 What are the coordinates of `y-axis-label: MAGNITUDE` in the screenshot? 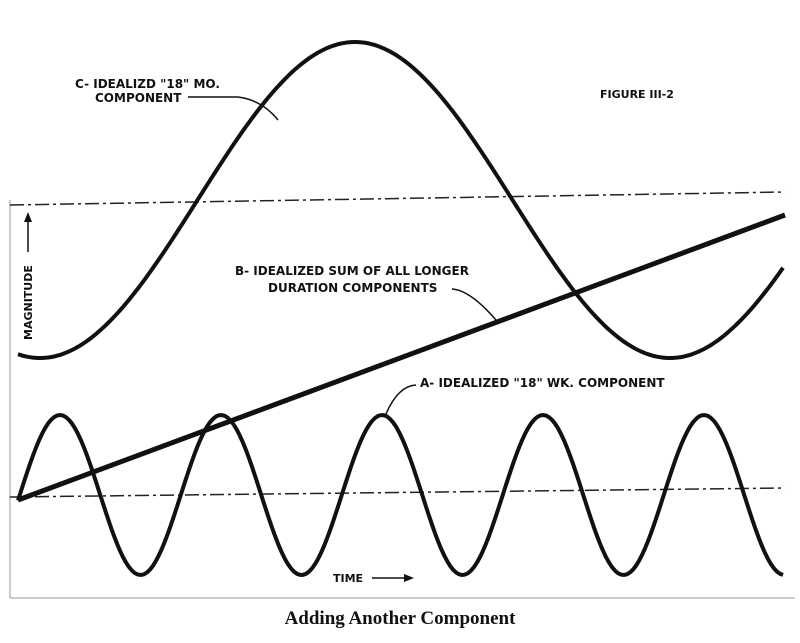 It's located at (28, 302).